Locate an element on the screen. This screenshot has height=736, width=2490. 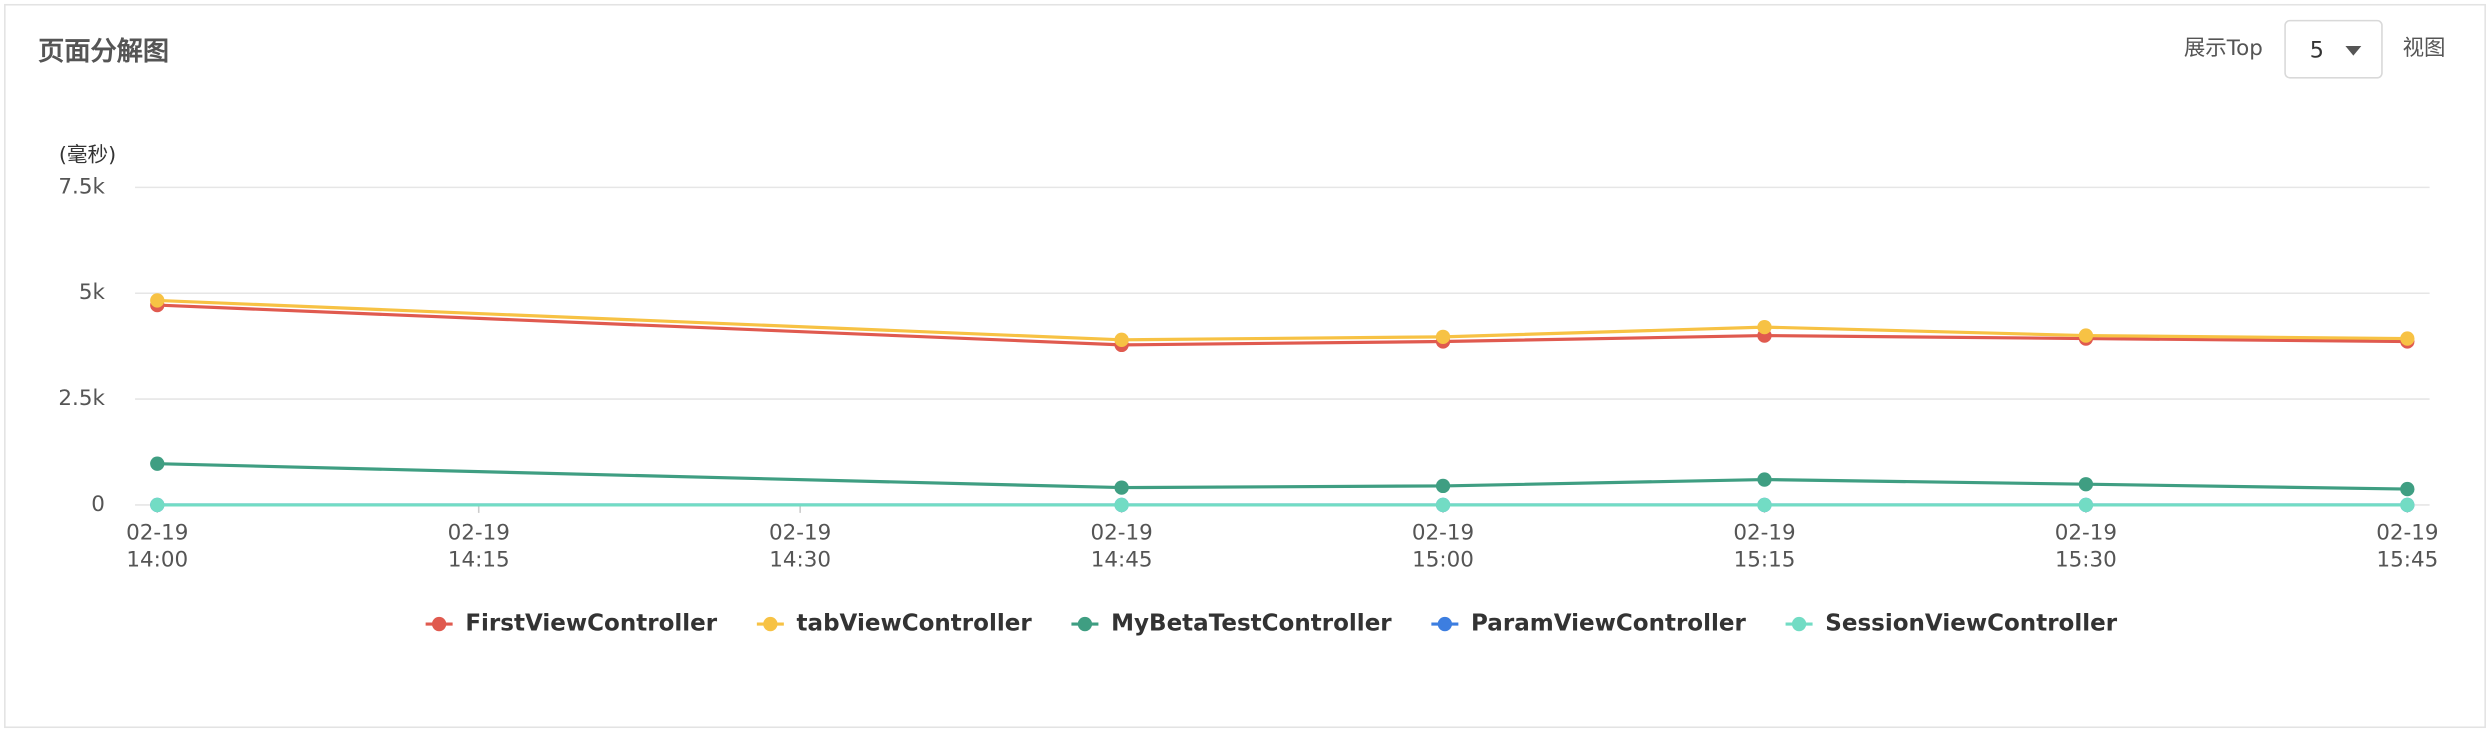
x-tick-label: 02-19 15:30 is located at coordinates (2086, 547).